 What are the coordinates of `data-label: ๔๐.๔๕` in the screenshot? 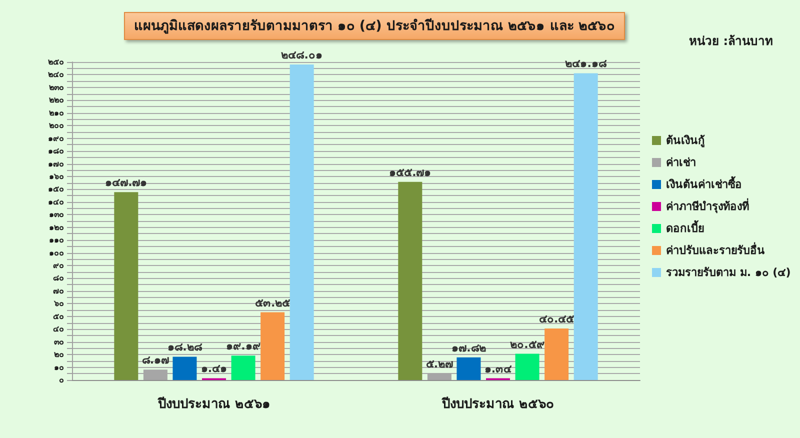 It's located at (557, 319).